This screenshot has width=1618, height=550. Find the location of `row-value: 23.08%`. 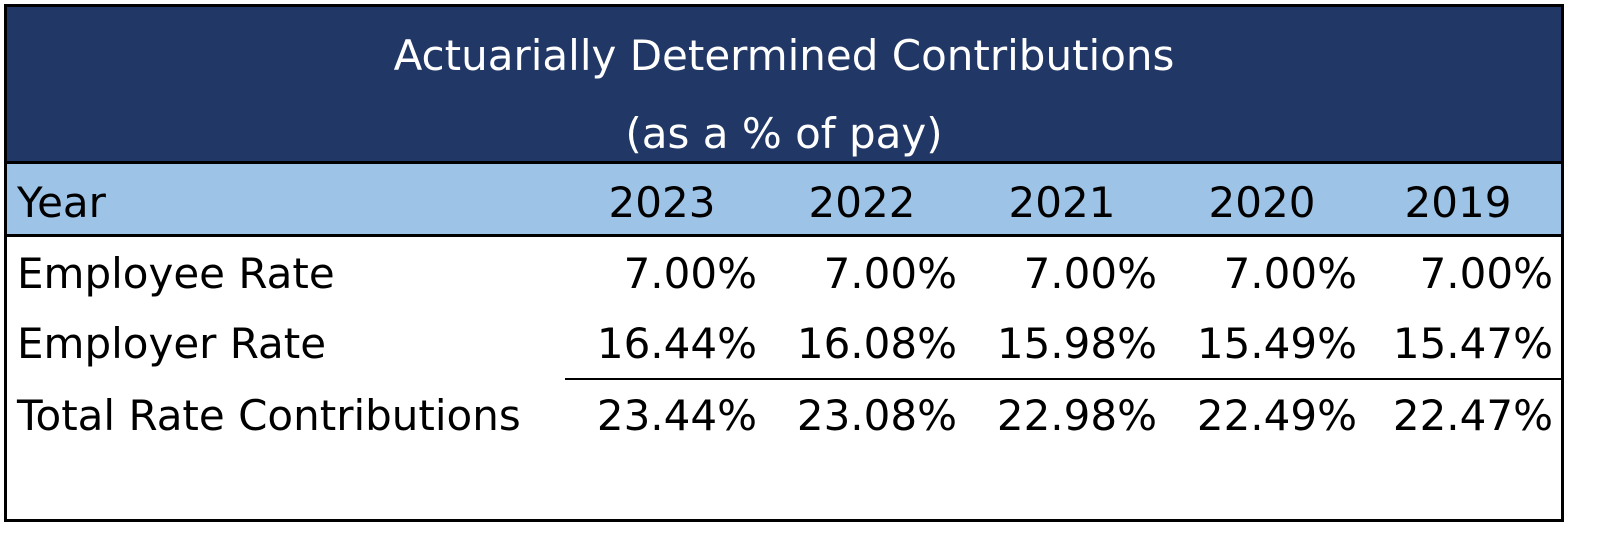

row-value: 23.08% is located at coordinates (876, 415).